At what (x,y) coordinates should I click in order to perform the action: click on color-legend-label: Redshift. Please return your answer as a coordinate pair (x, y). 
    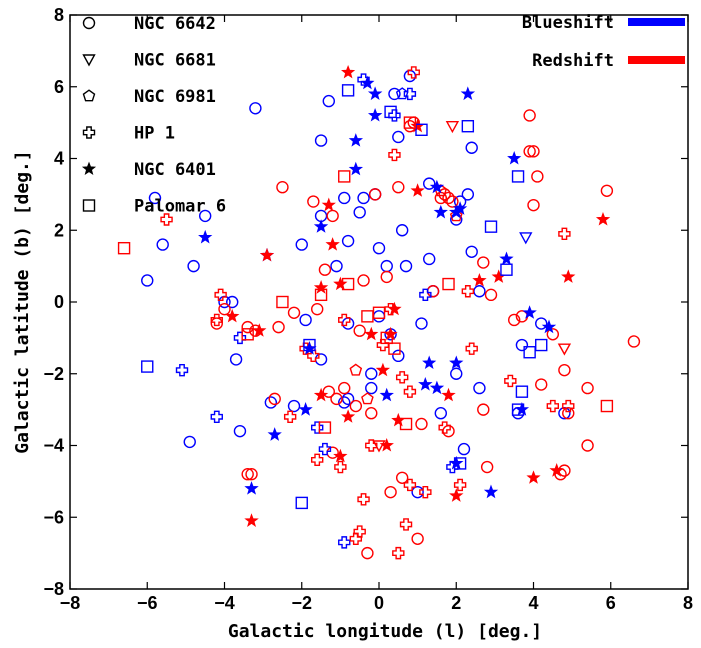
    Looking at the image, I should click on (573, 61).